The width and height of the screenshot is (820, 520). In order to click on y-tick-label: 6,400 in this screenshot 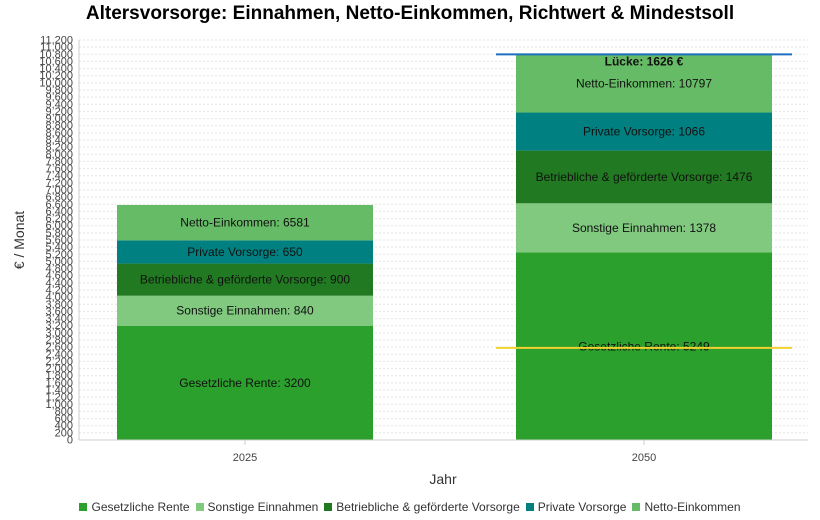, I will do `click(59, 212)`.